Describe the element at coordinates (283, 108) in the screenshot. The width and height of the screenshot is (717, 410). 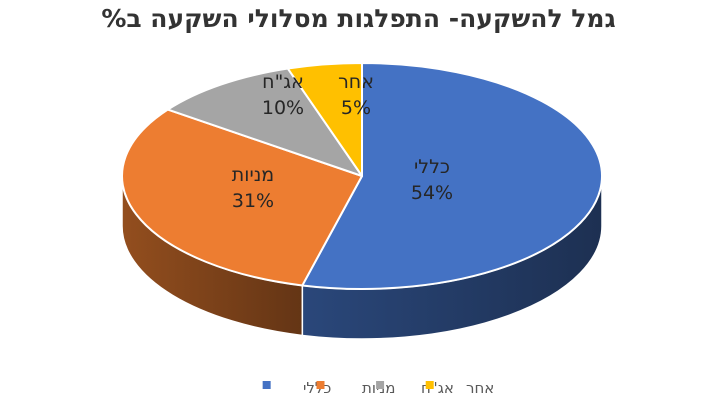
I see `slice-value-bonds: 10%` at that location.